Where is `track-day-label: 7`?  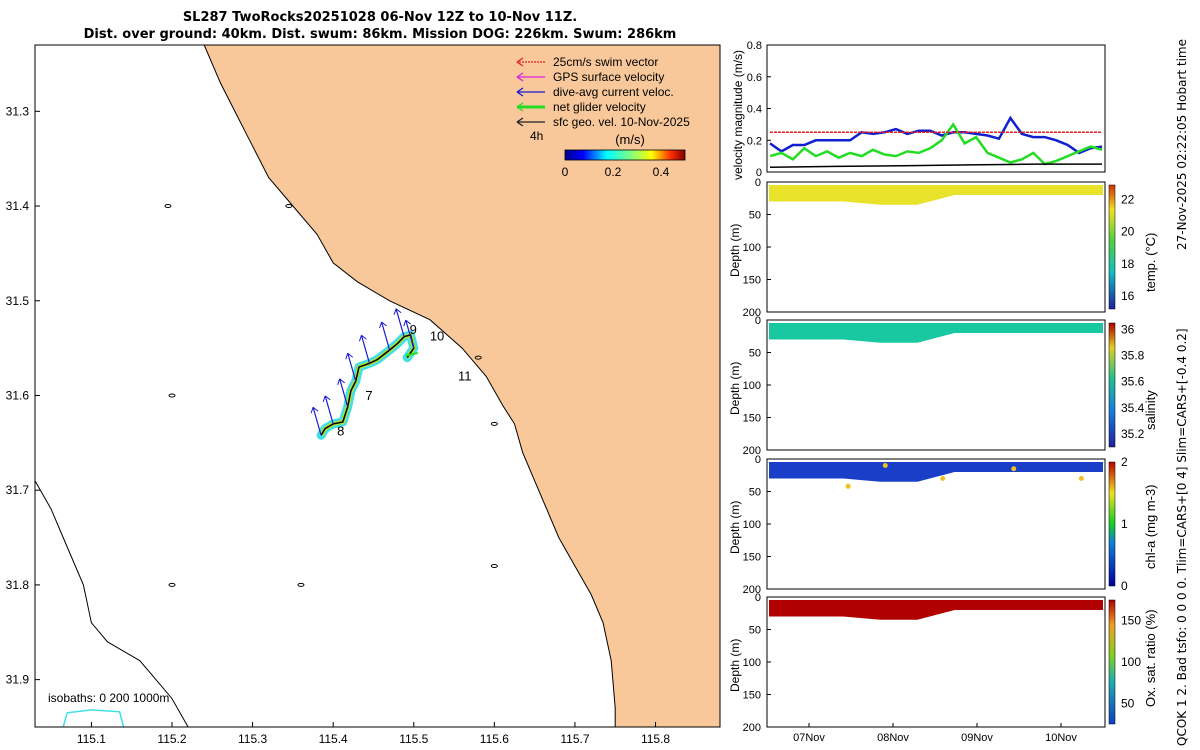 track-day-label: 7 is located at coordinates (368, 395).